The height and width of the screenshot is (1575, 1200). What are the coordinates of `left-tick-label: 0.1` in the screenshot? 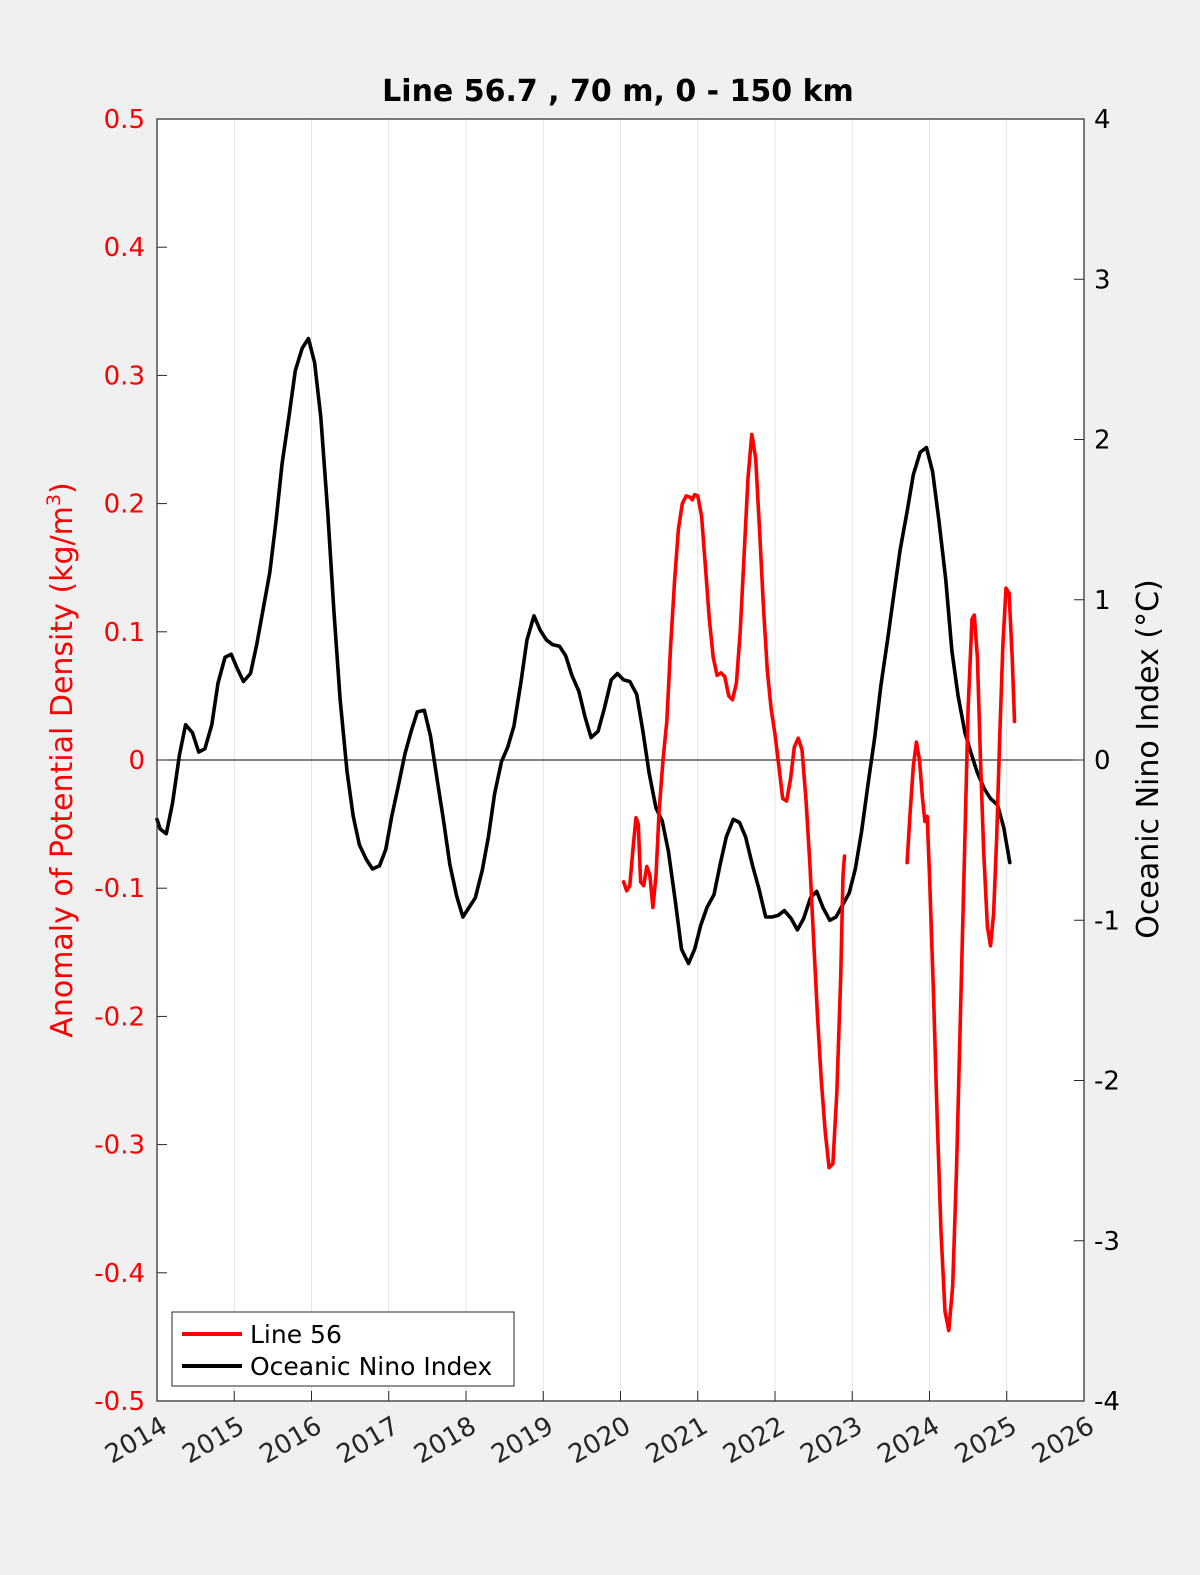 It's located at (124, 633).